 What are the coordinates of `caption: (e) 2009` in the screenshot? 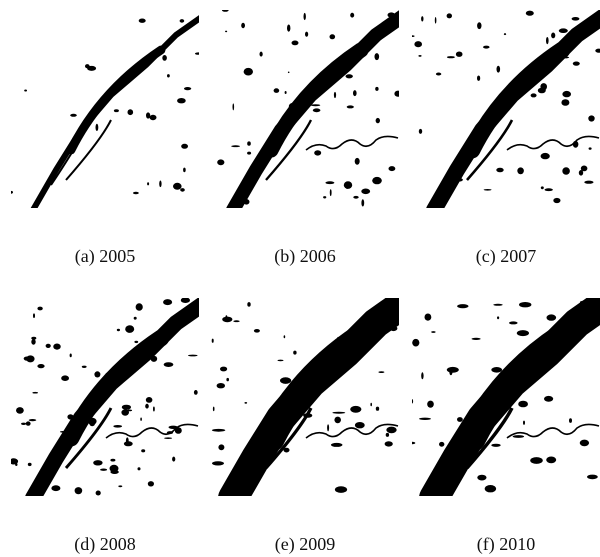 It's located at (305, 544).